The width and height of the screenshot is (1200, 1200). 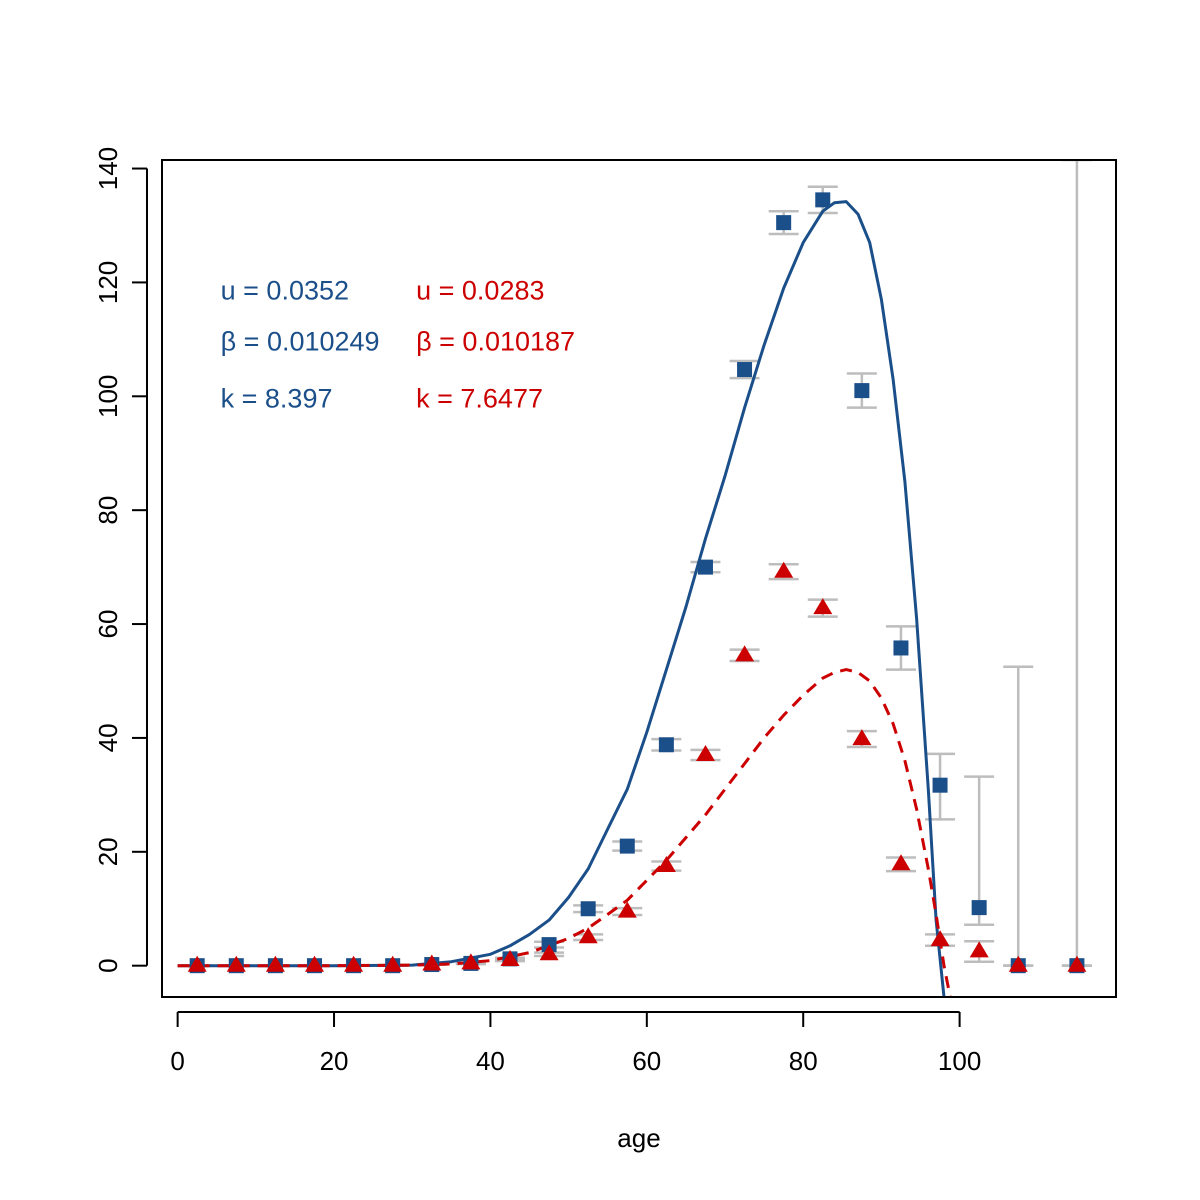 I want to click on x-tick-label: 0, so click(x=177, y=1061).